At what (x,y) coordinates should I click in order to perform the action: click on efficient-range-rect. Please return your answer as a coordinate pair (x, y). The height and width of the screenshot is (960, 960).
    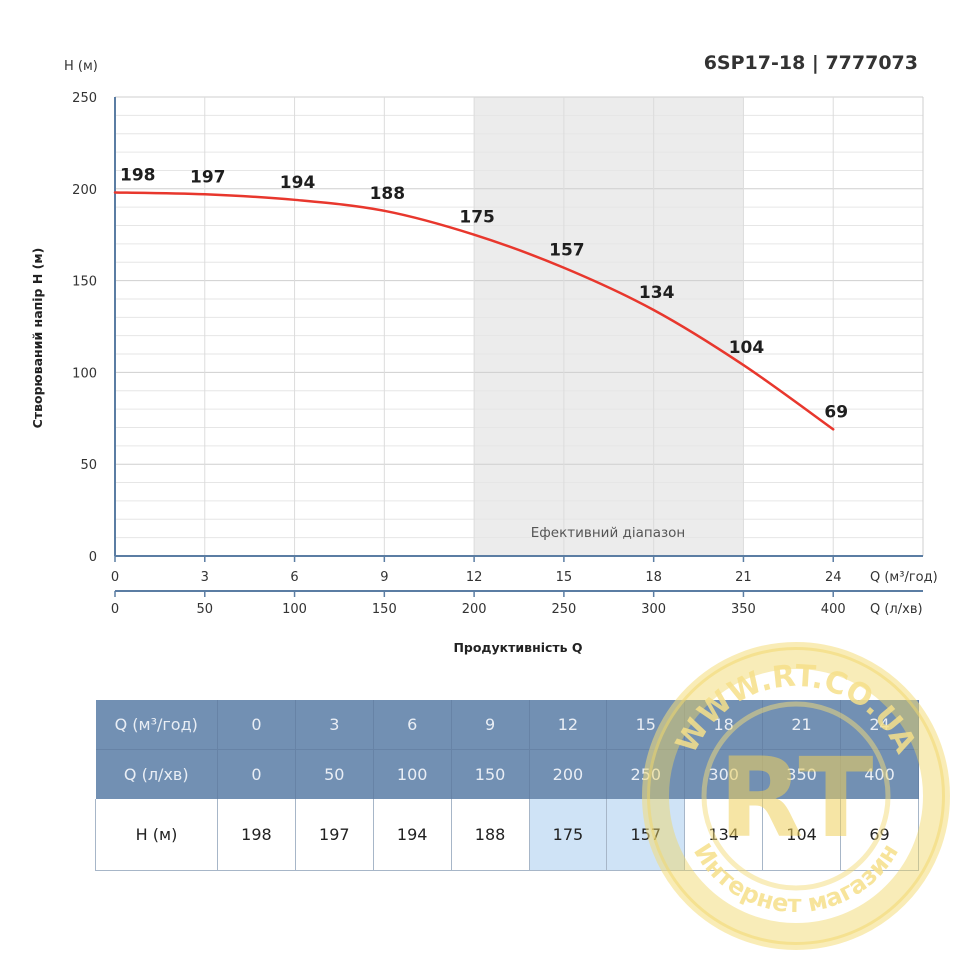
    Looking at the image, I should click on (609, 326).